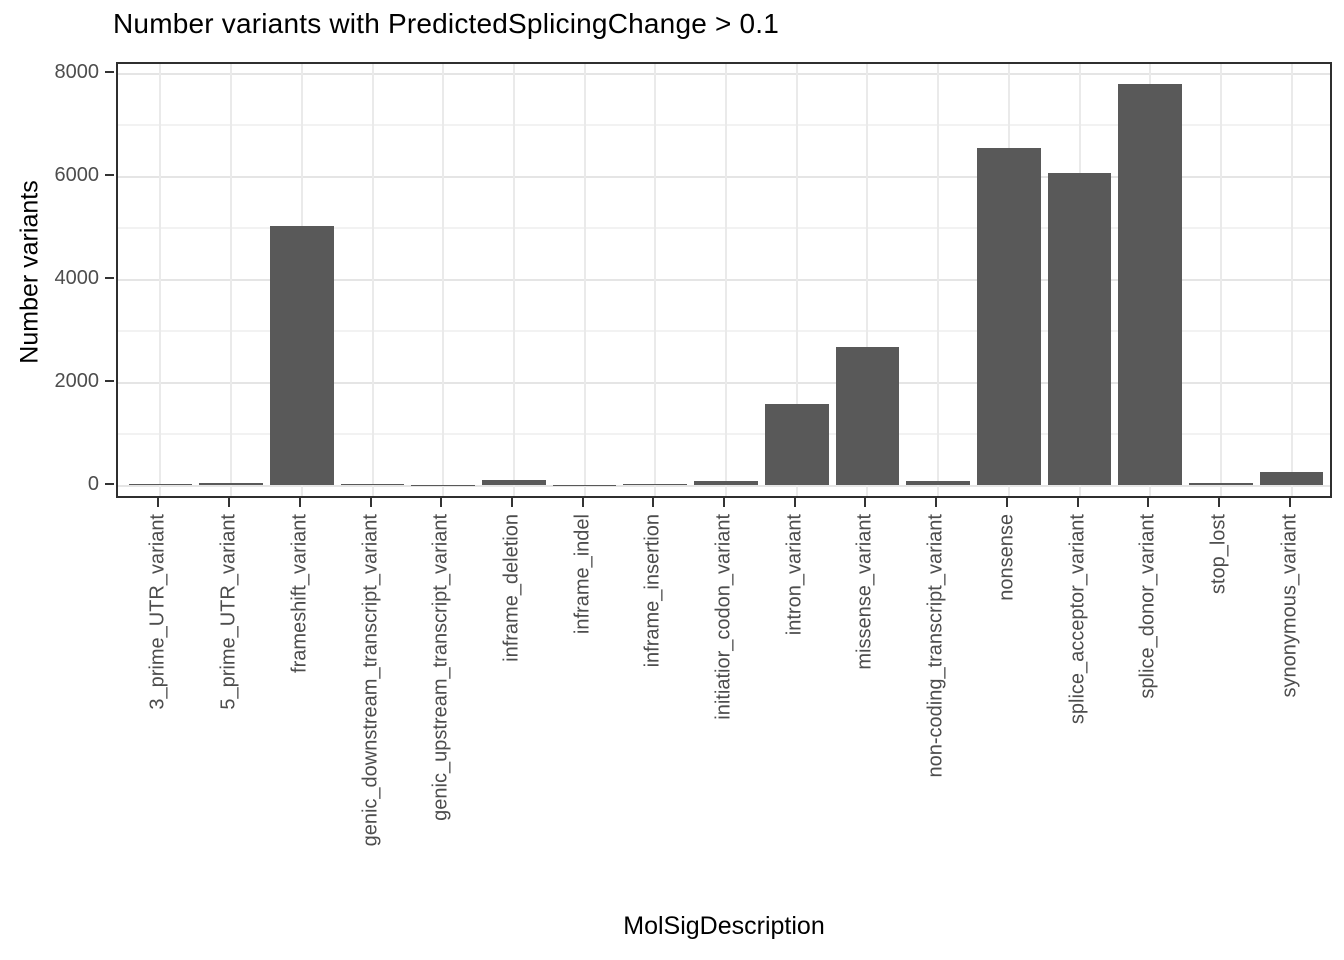 The height and width of the screenshot is (960, 1344). Describe the element at coordinates (77, 71) in the screenshot. I see `y-tick-label: 8000` at that location.